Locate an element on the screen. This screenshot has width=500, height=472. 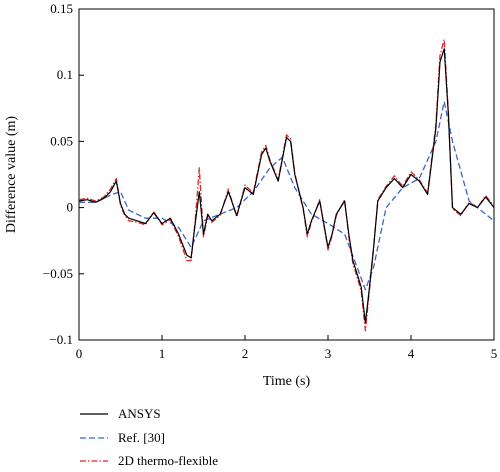
x-tick-label: 0 is located at coordinates (79, 353).